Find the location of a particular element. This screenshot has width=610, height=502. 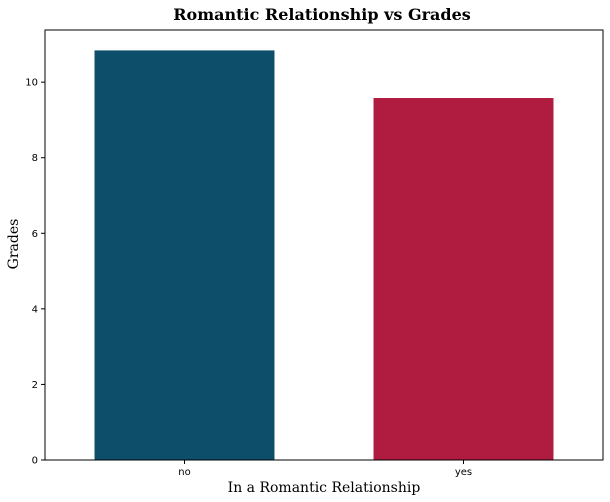

y-tick-label: 2 is located at coordinates (35, 385).